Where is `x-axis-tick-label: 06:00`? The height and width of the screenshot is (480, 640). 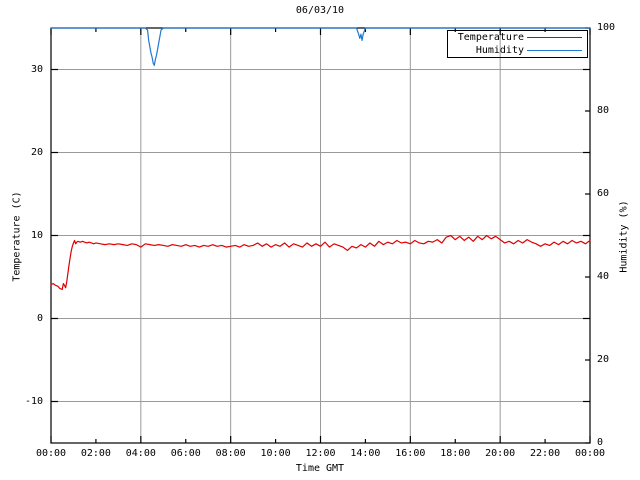
x-axis-tick-label: 06:00 is located at coordinates (185, 453).